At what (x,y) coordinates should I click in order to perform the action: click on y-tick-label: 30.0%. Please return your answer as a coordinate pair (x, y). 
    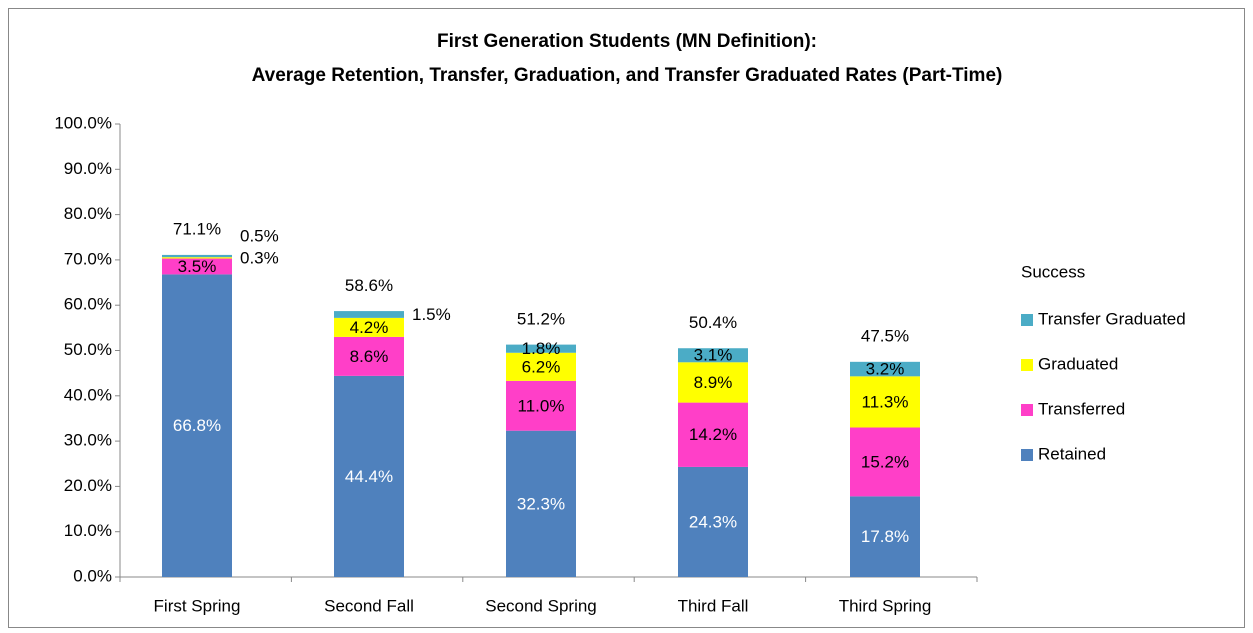
    Looking at the image, I should click on (88, 440).